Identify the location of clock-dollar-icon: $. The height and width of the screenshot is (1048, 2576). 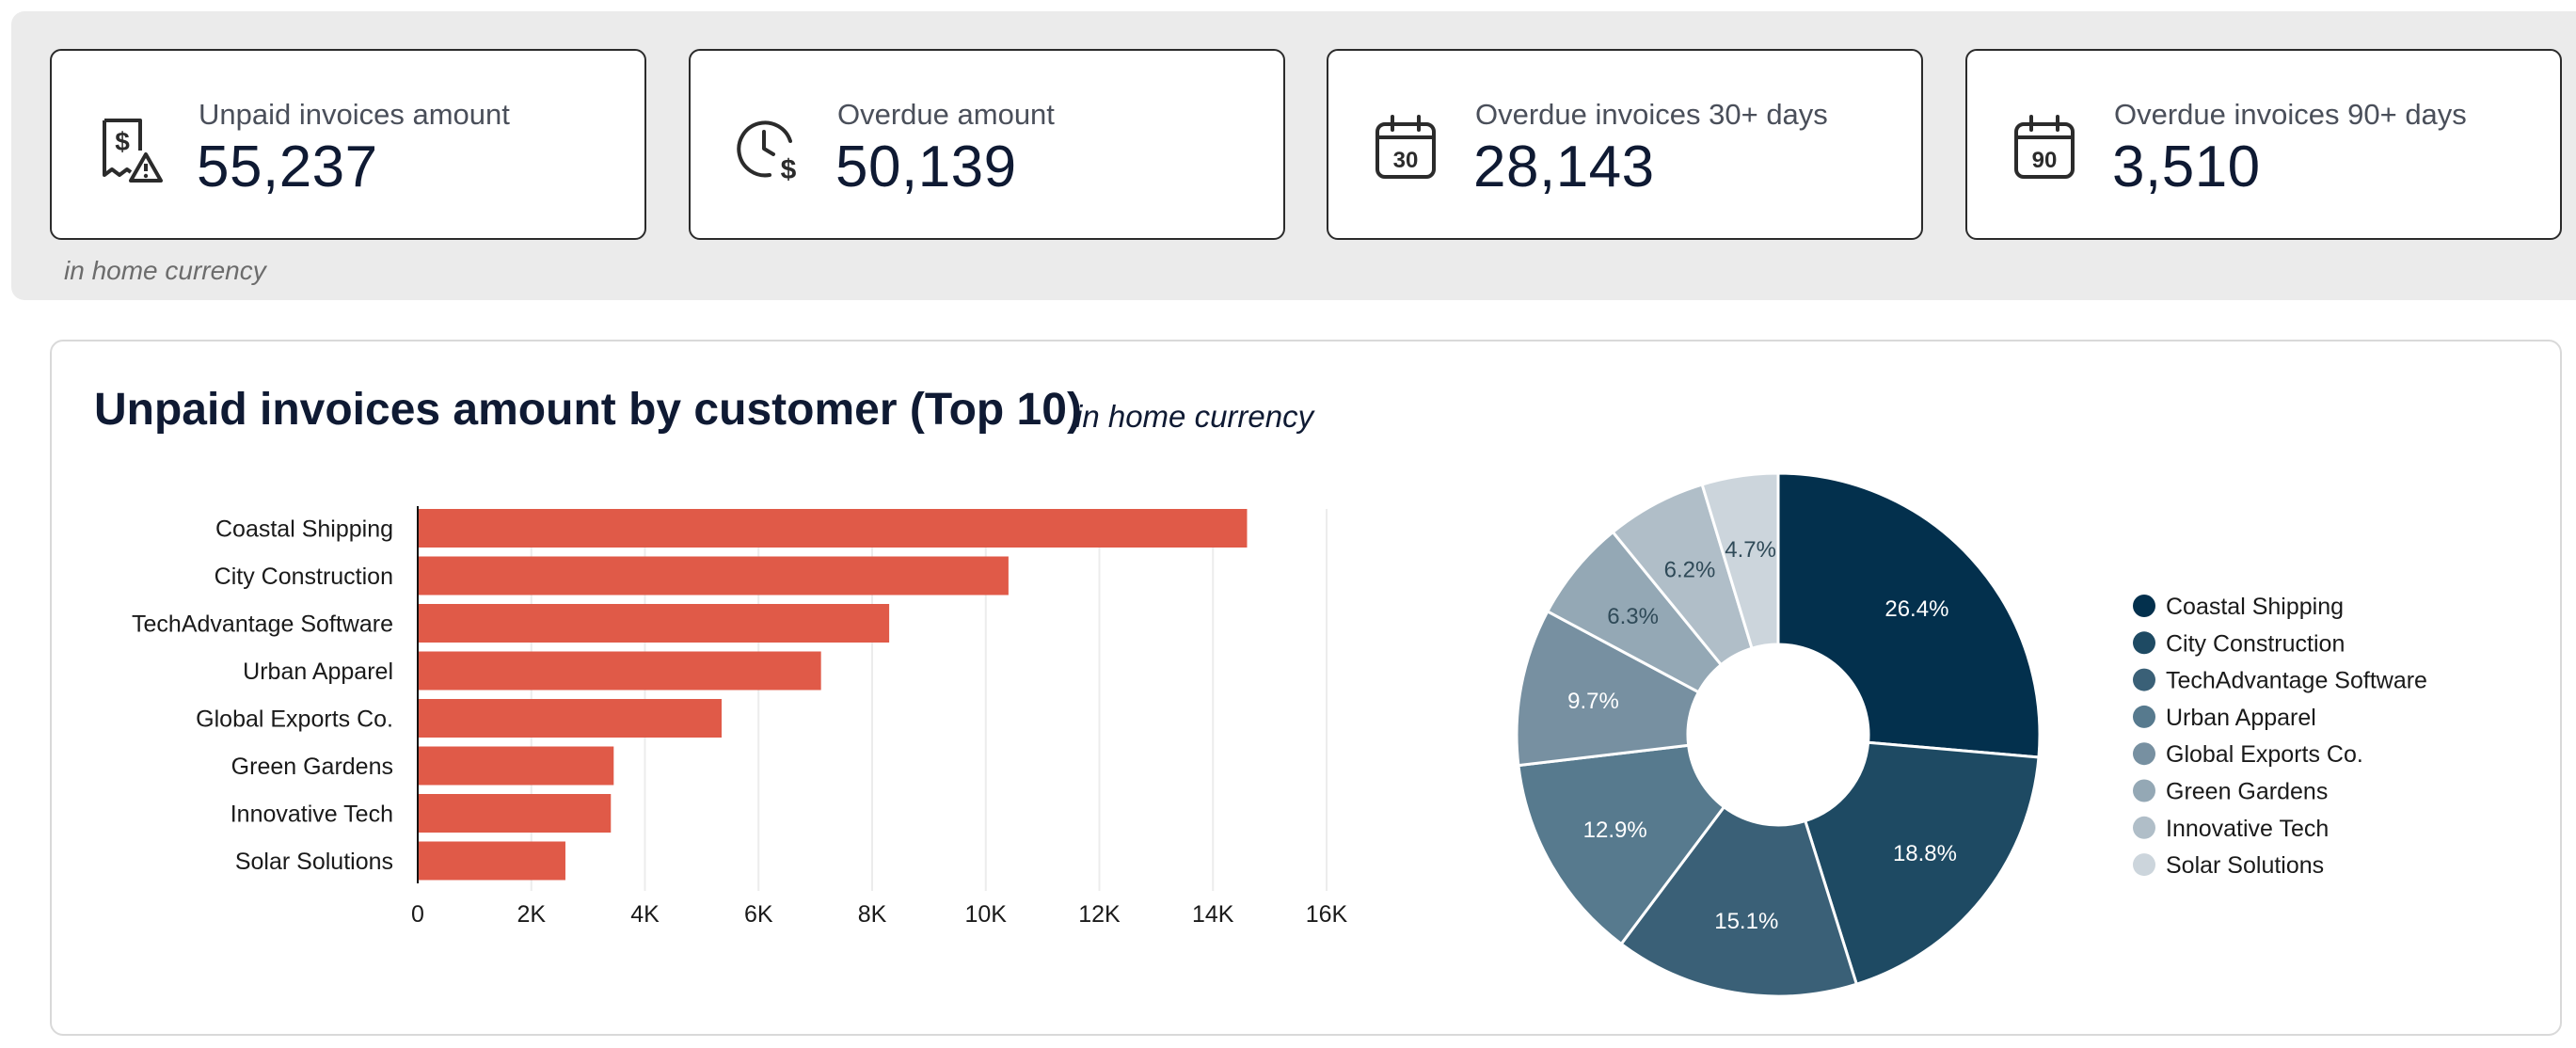
(767, 152).